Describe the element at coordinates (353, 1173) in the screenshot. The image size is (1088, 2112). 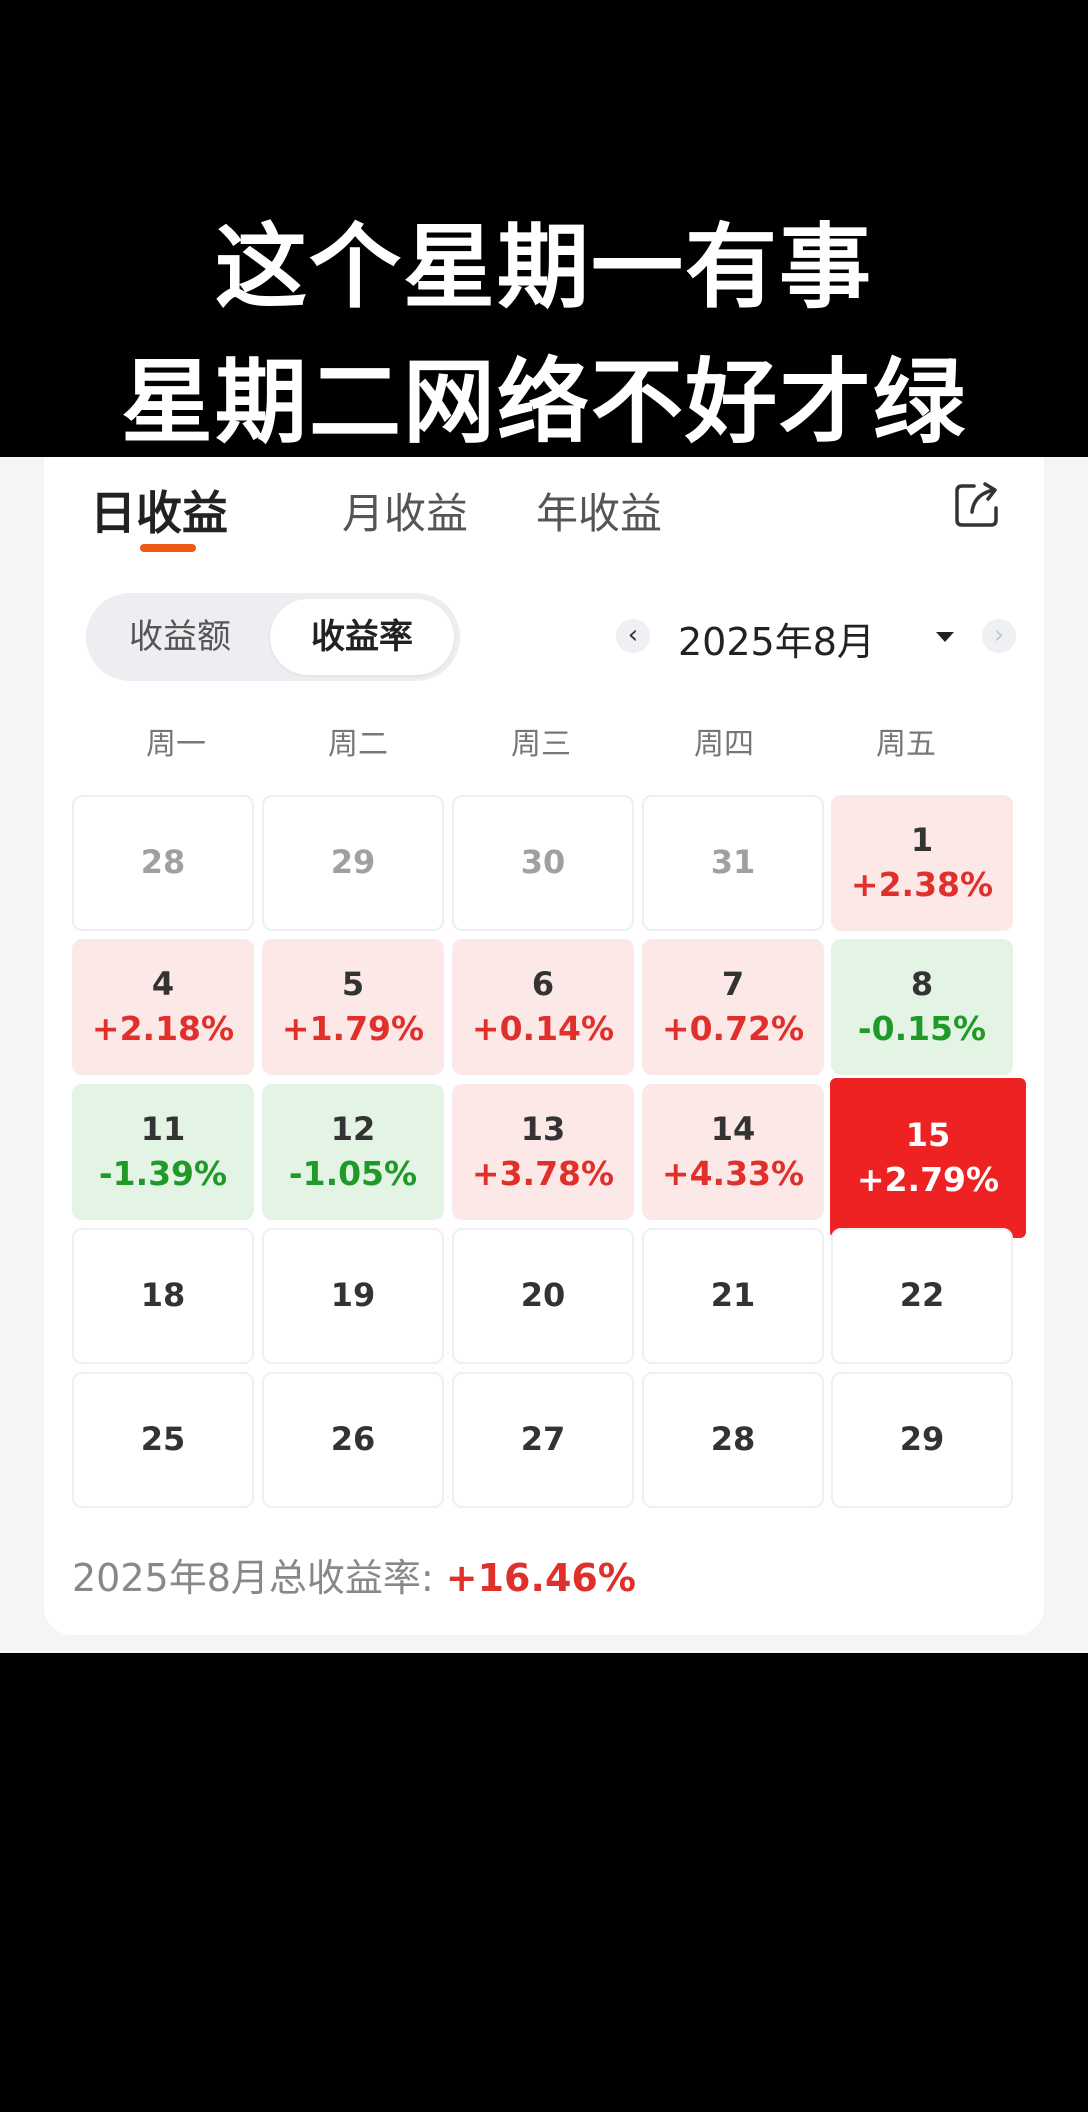
I see `day-rate: -1.05%` at that location.